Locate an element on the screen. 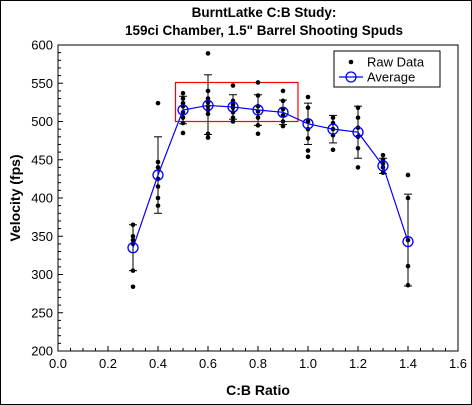  y-axis-label: Velocity (fps) is located at coordinates (15, 197).